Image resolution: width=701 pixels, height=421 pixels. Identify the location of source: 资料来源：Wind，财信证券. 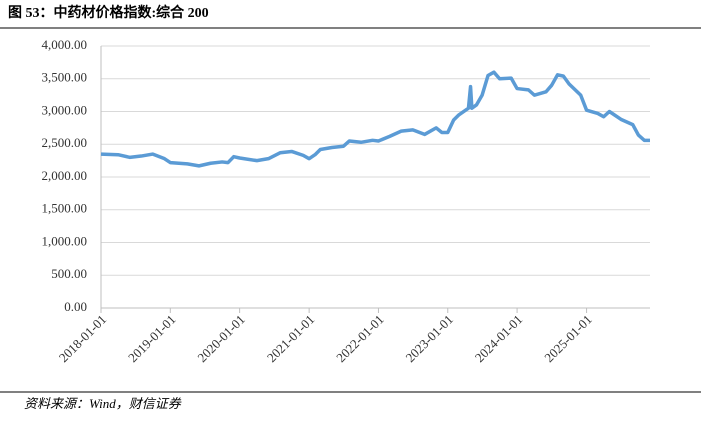
(103, 403).